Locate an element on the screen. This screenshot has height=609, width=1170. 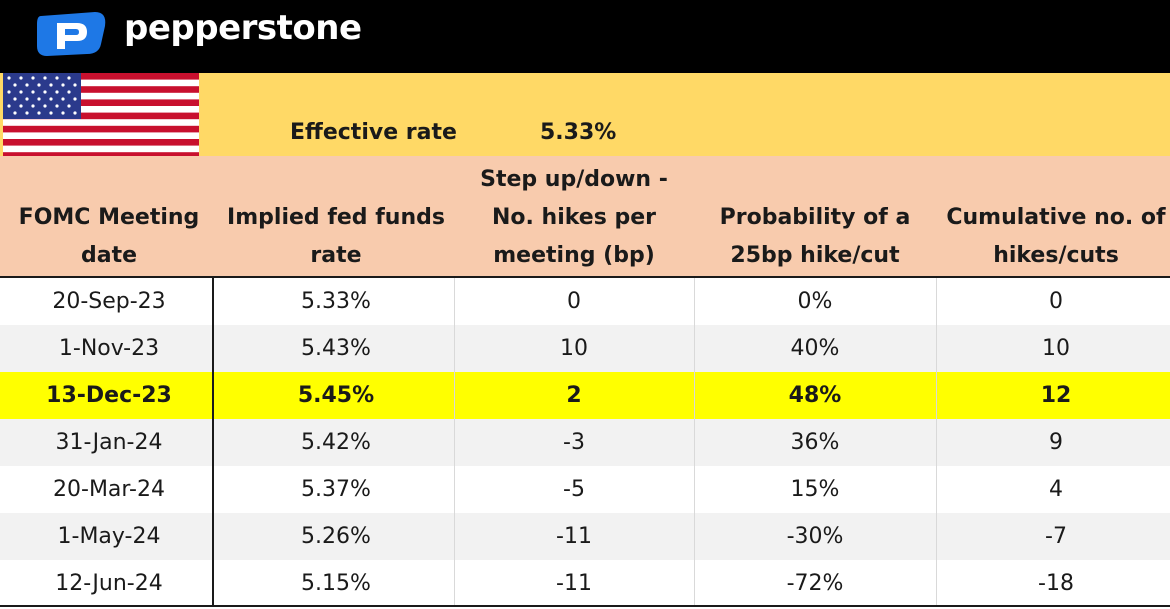
brand-name: pepperstone is located at coordinates (243, 28).